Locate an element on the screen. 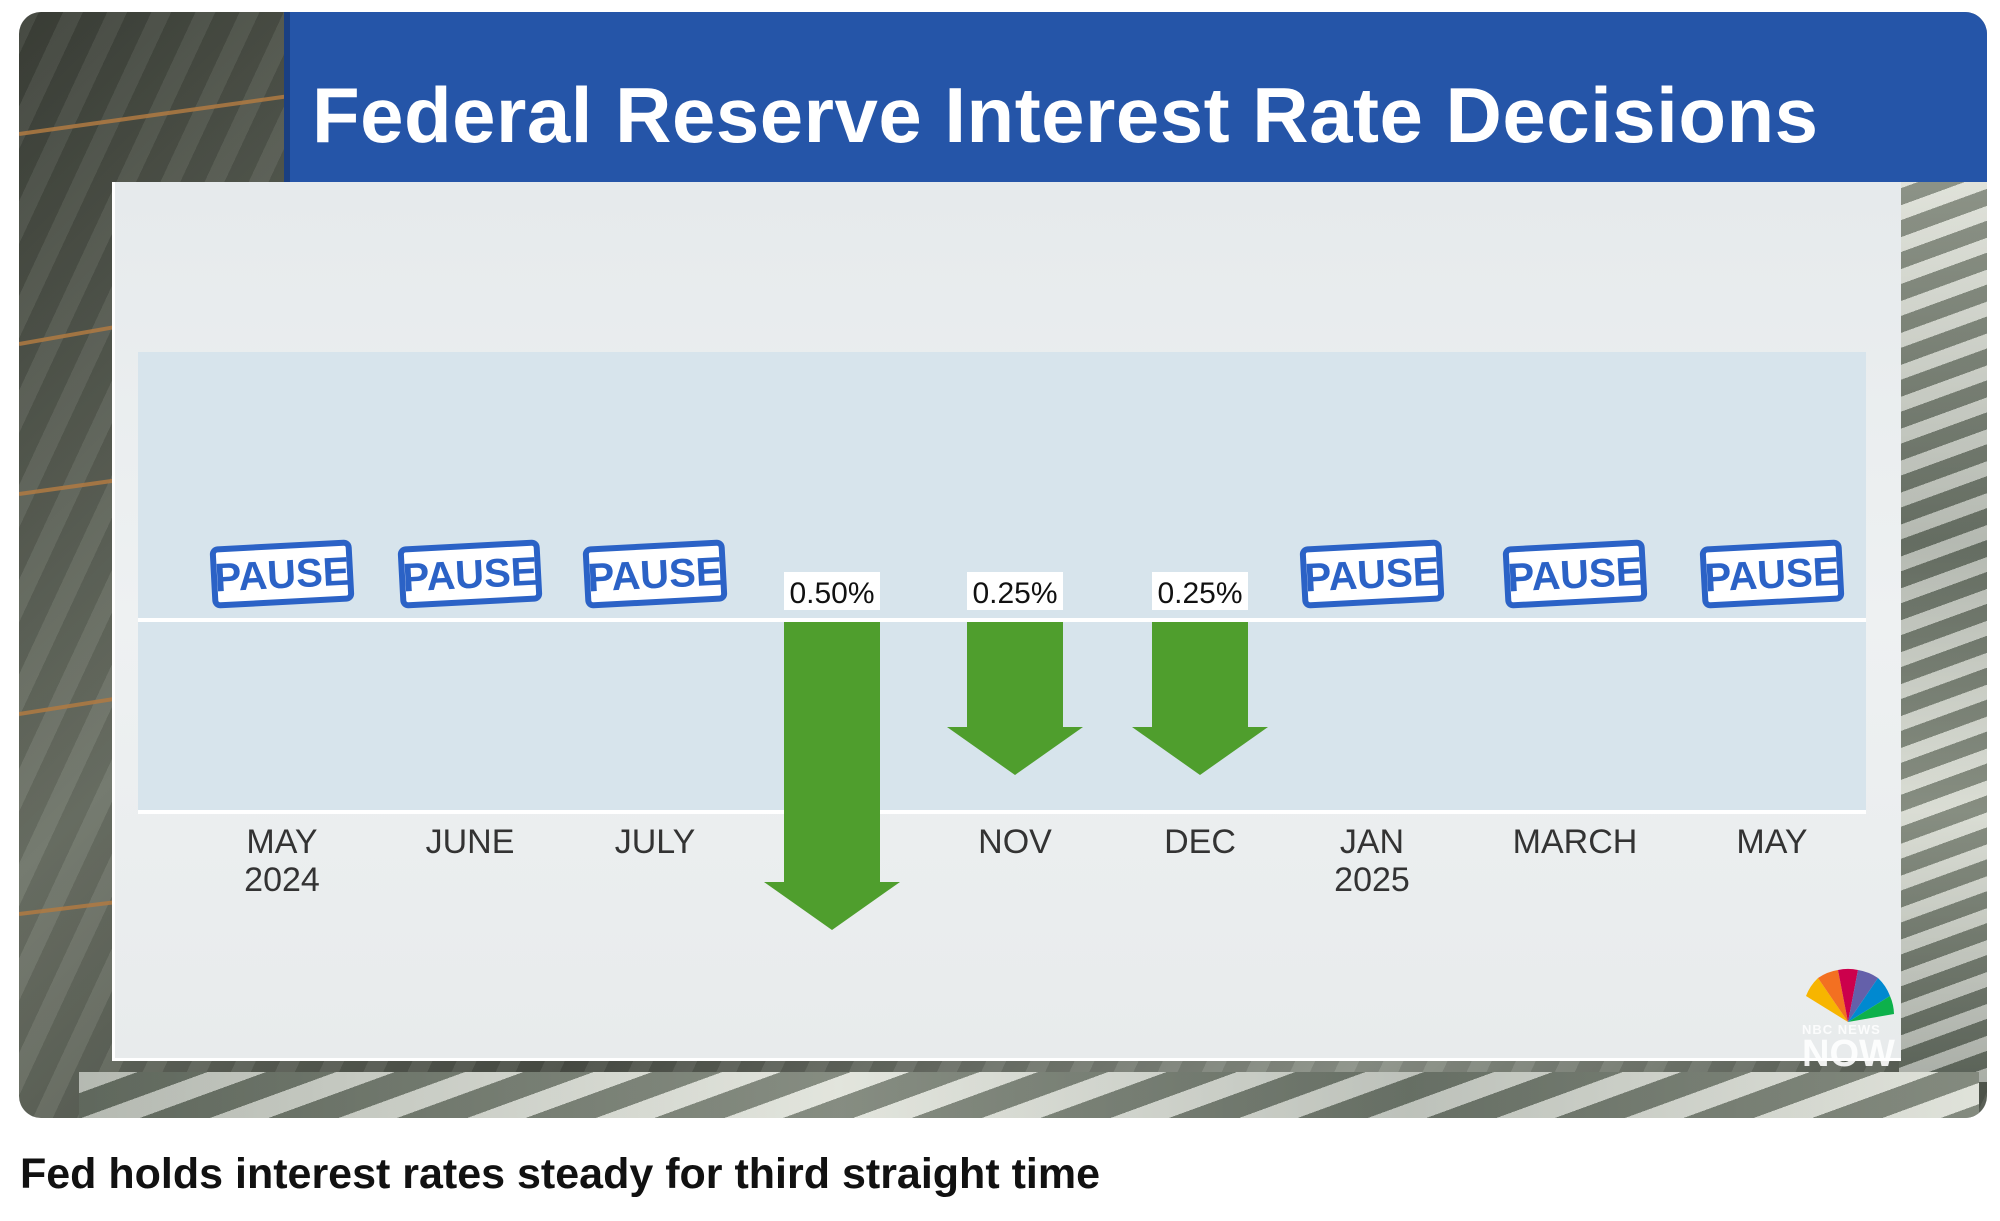  logo-brand: NOW is located at coordinates (1848, 1054).